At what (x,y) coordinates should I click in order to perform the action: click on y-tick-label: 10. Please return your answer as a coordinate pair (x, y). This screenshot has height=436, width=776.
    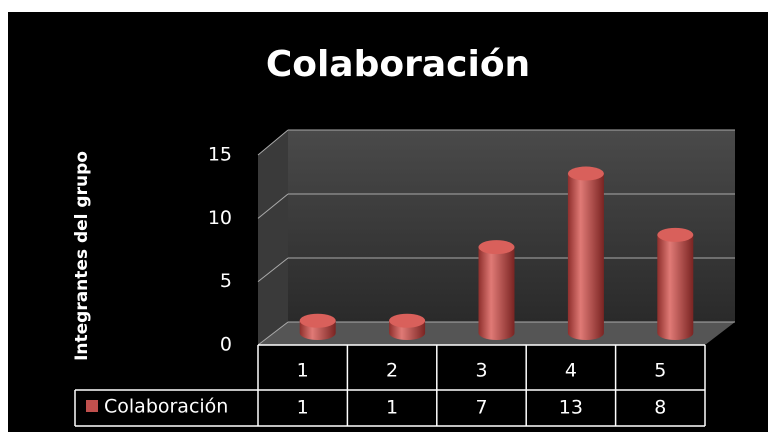
    Looking at the image, I should click on (220, 218).